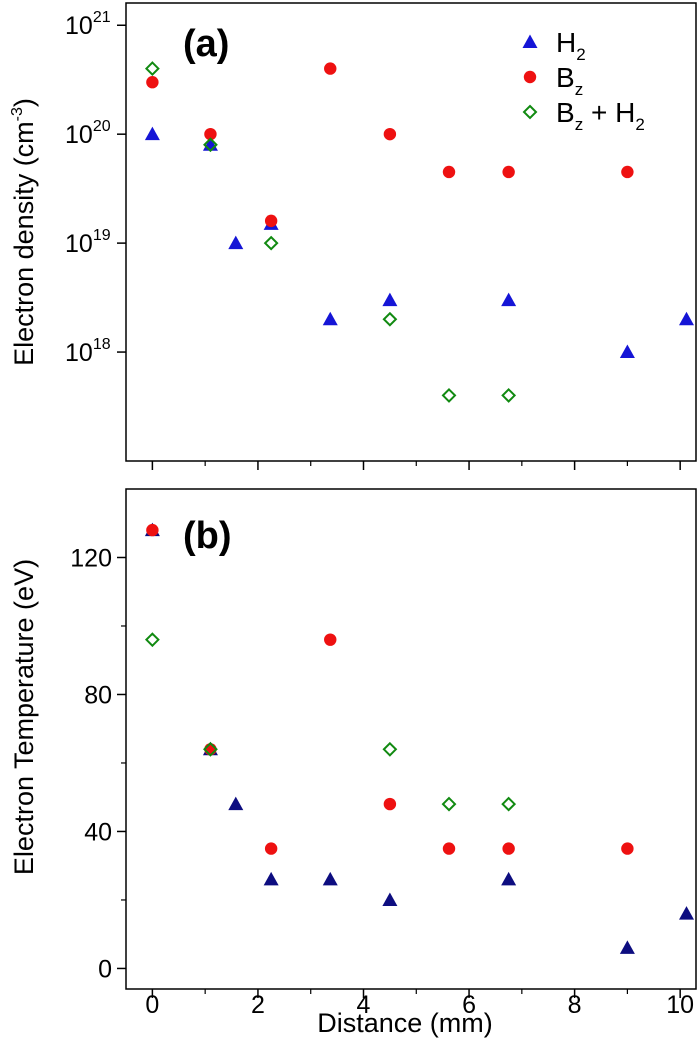  I want to click on panel-b-label: (b), so click(207, 536).